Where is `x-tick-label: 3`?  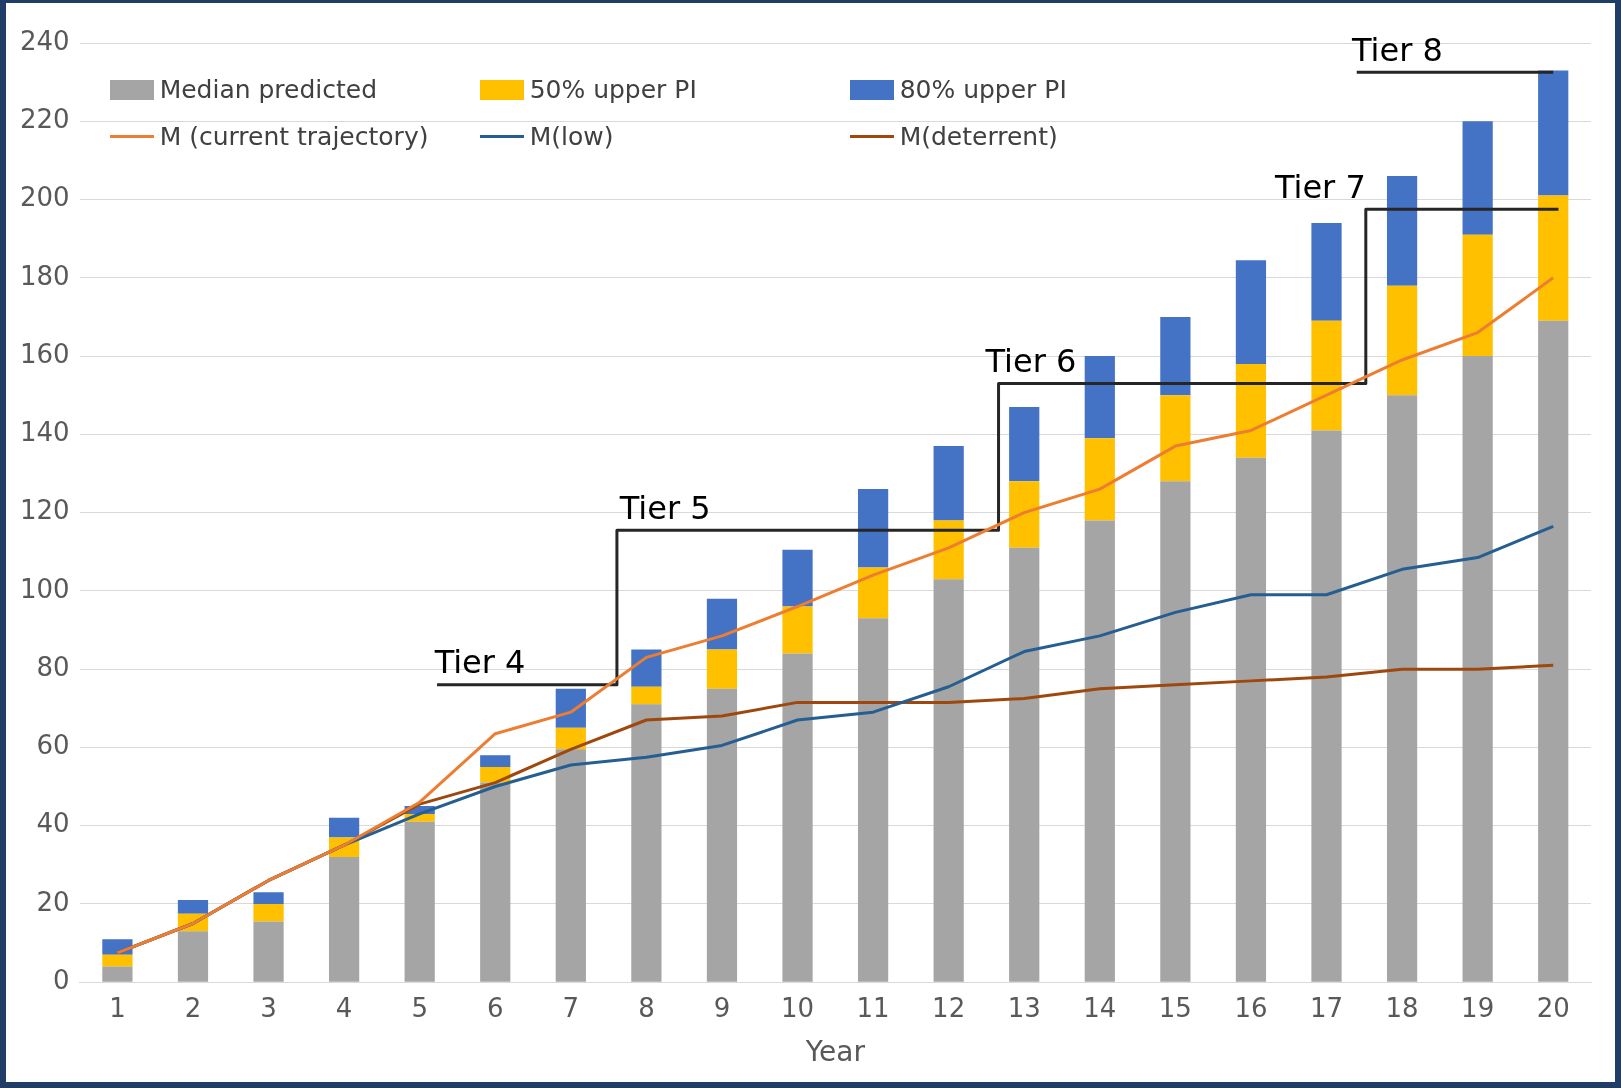 x-tick-label: 3 is located at coordinates (268, 1007).